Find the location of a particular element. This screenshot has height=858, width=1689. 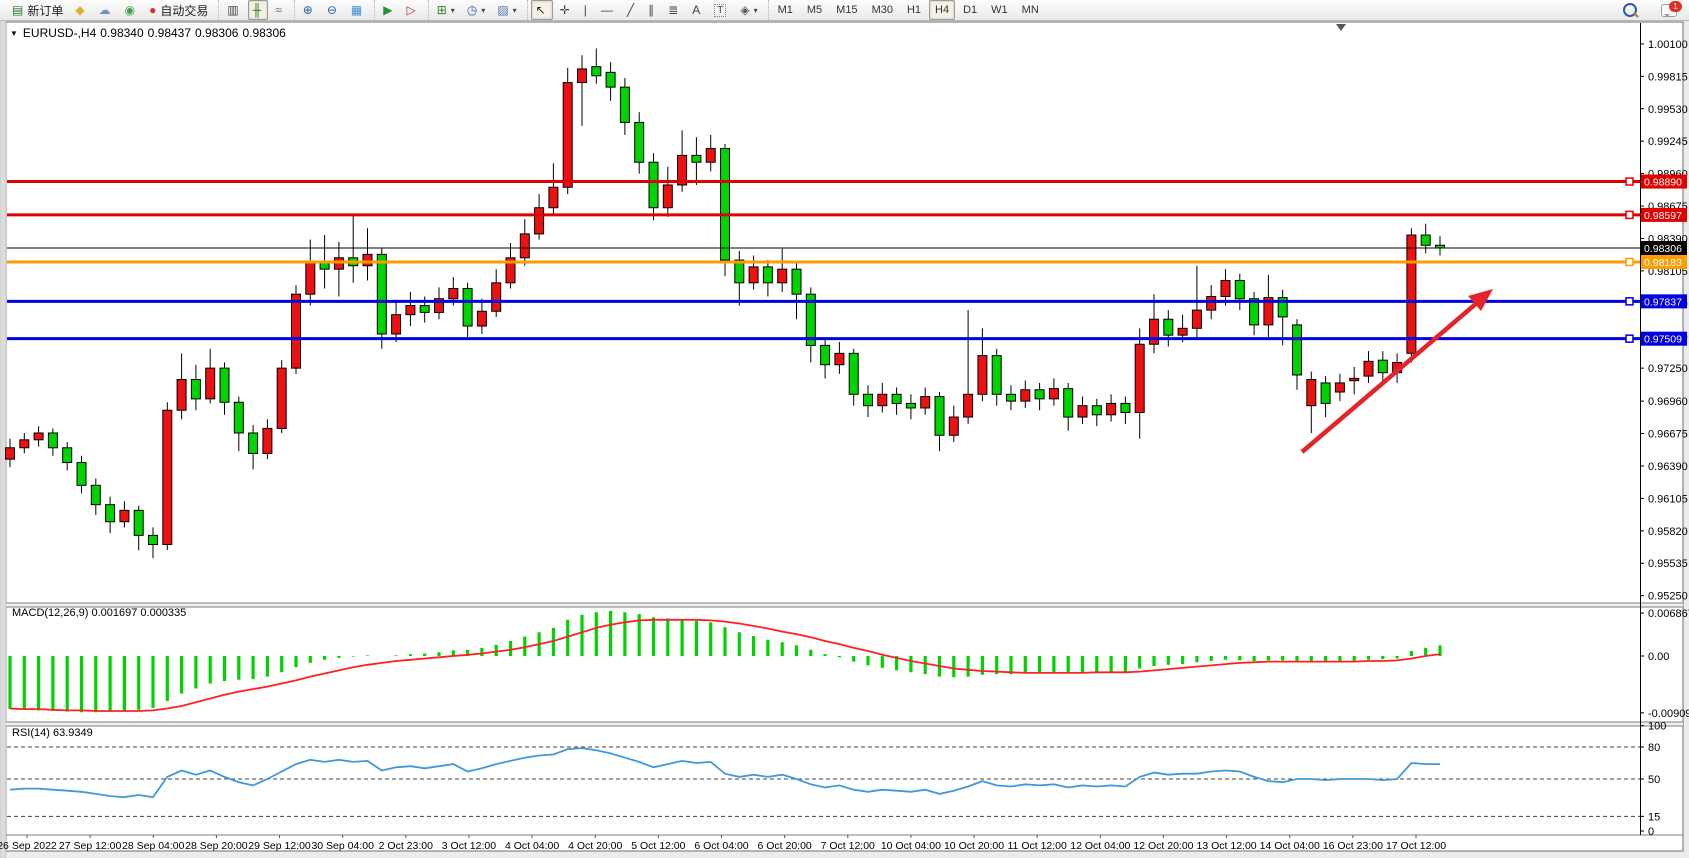

horizontal-line-0.98183: 0.98183 is located at coordinates (847, 261).